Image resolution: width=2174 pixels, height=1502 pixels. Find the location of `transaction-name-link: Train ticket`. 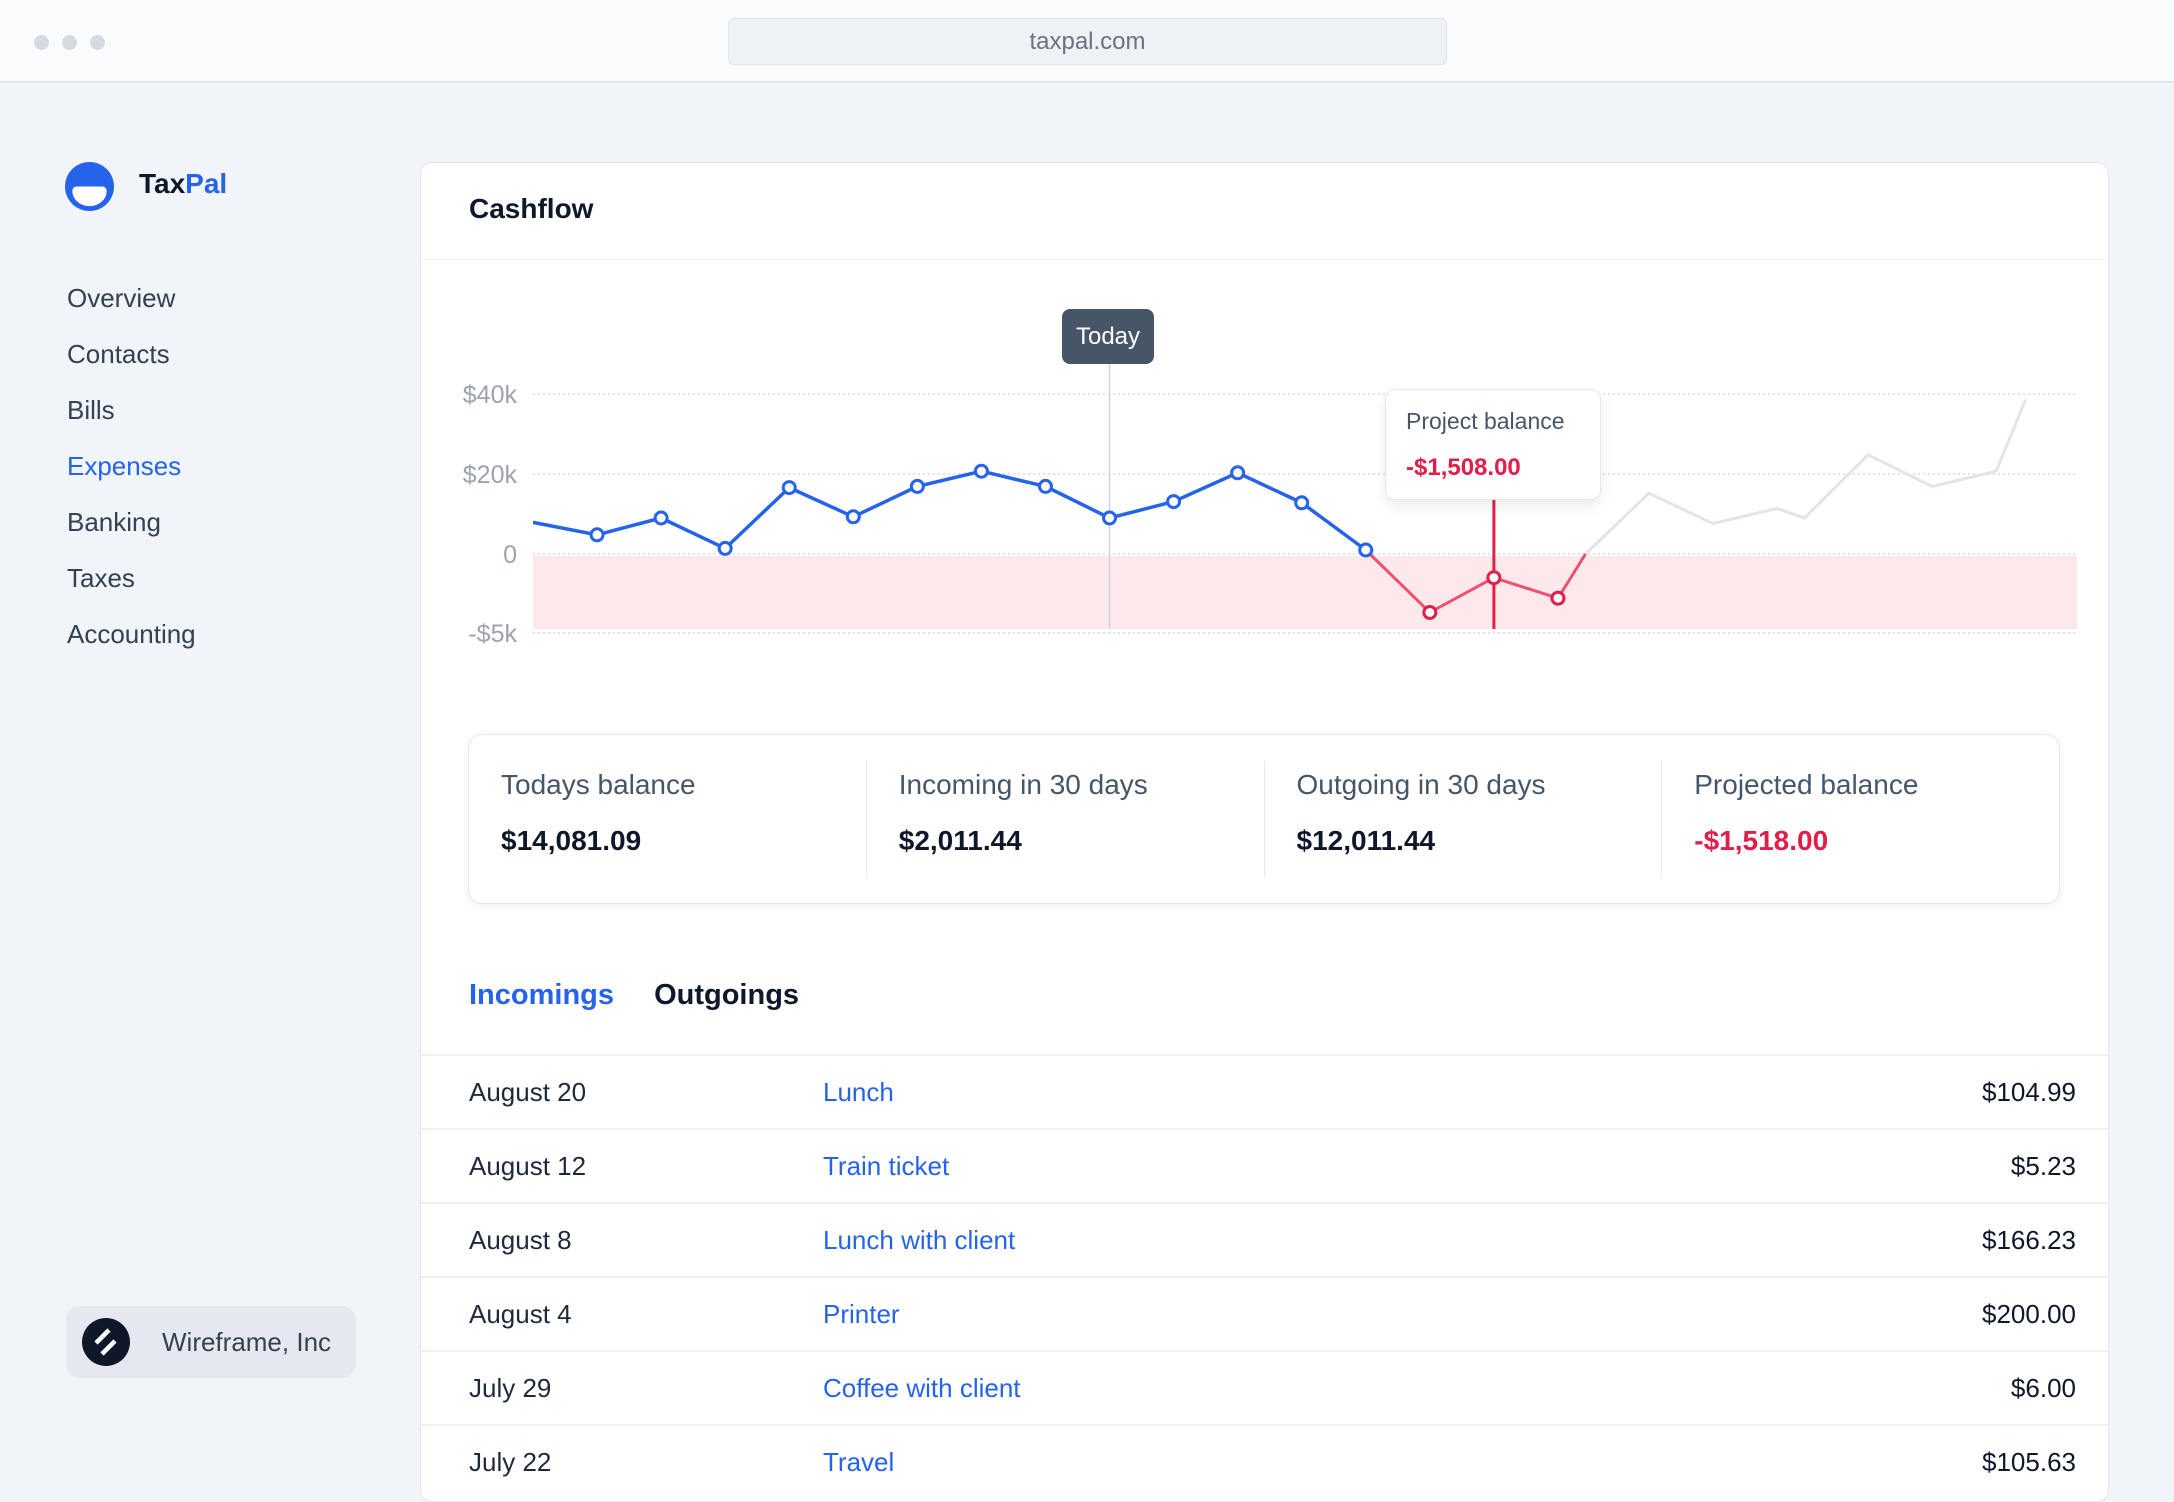

transaction-name-link: Train ticket is located at coordinates (886, 1166).